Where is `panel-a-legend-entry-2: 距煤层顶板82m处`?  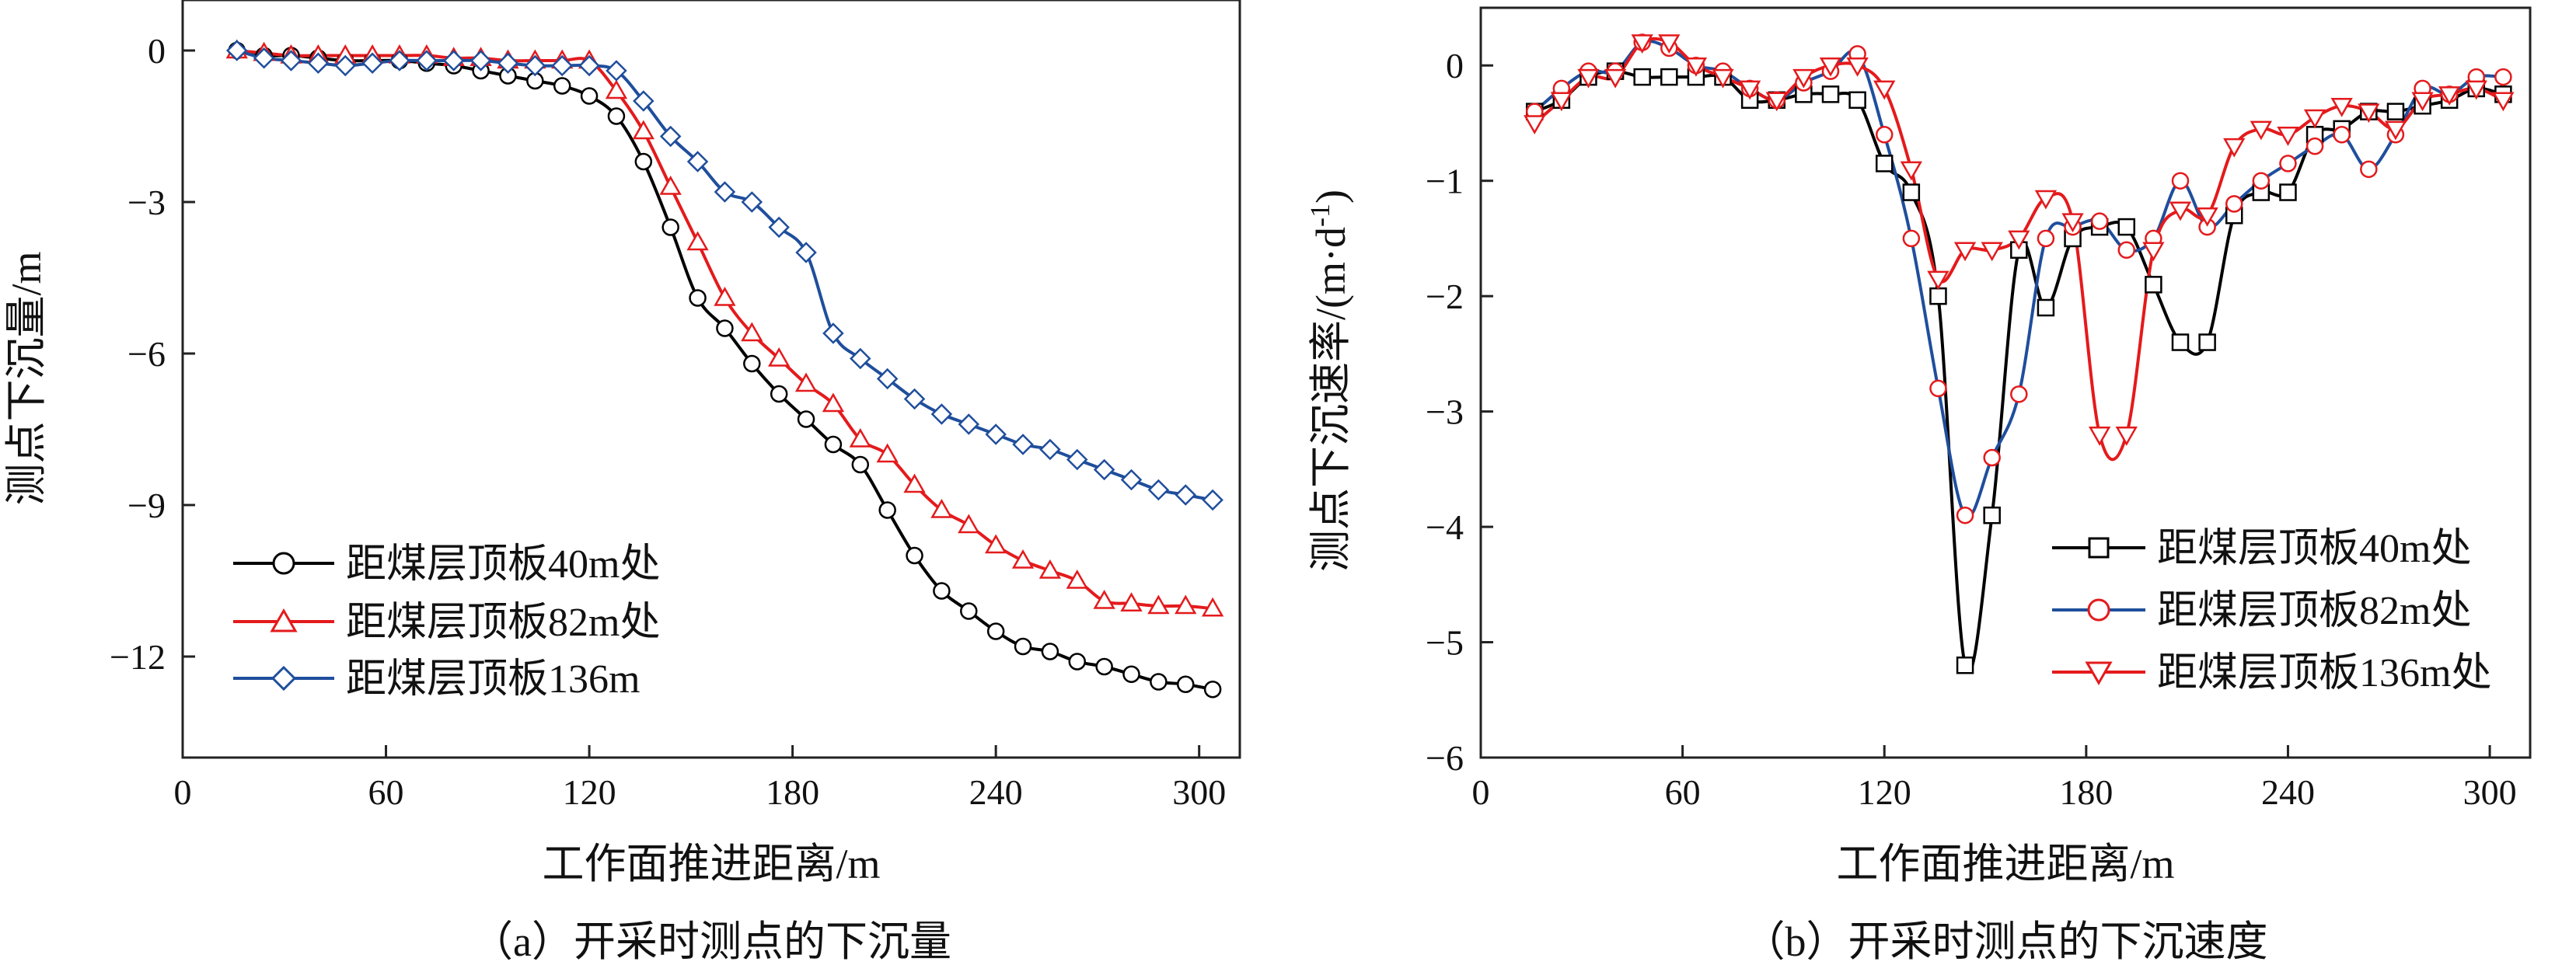
panel-a-legend-entry-2: 距煤层顶板82m处 is located at coordinates (446, 623).